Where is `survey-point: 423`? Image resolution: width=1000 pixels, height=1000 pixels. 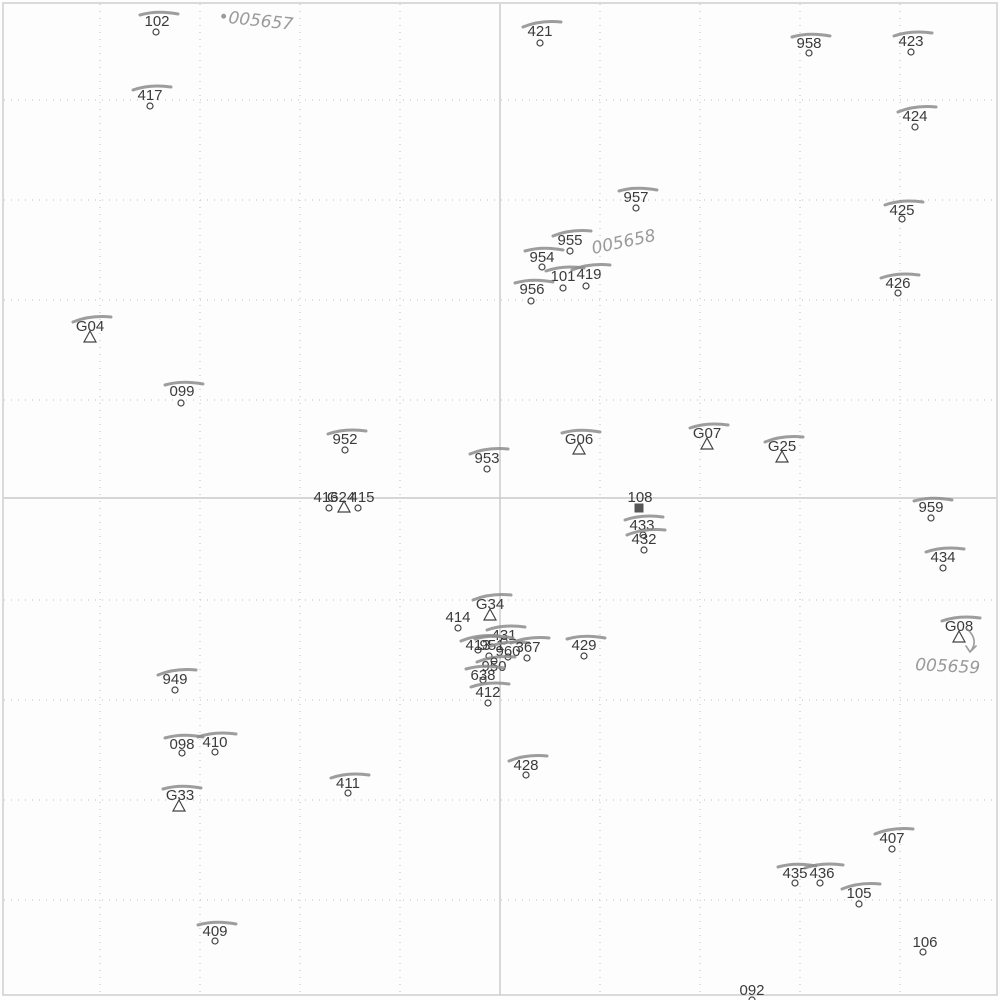
survey-point: 423 is located at coordinates (913, 43).